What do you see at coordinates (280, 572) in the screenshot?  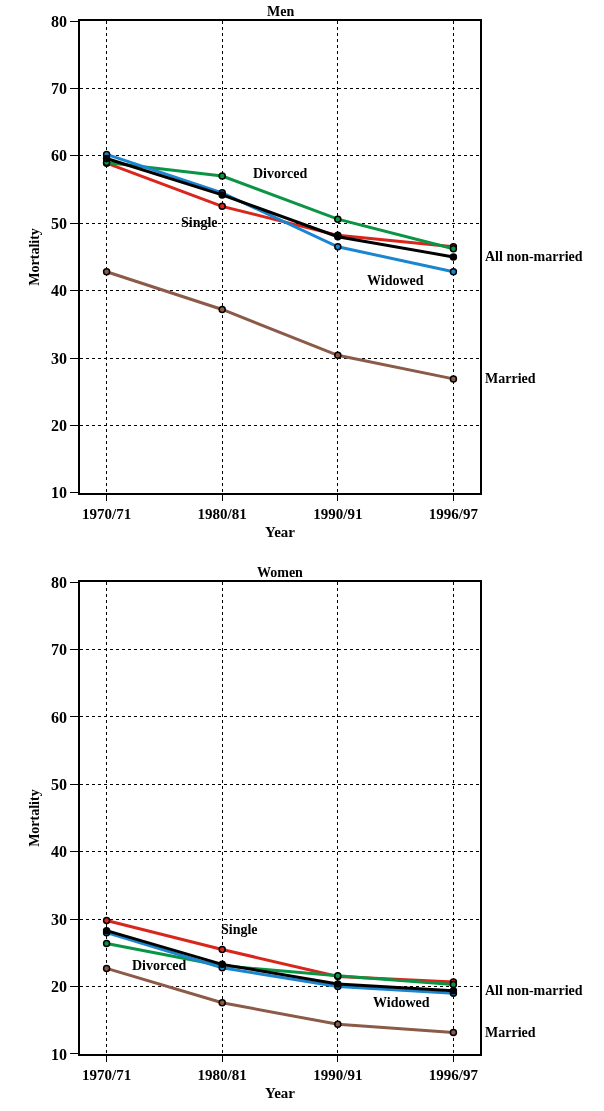 I see `chart-title: Women` at bounding box center [280, 572].